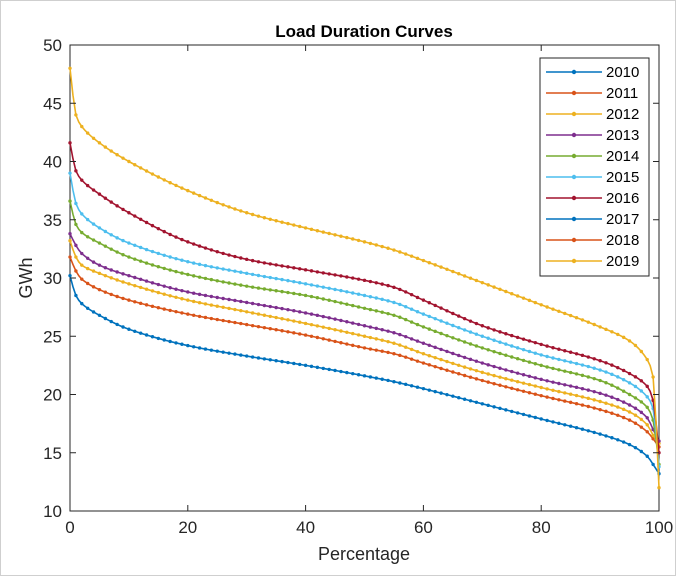  I want to click on legend-label: 2018, so click(622, 240).